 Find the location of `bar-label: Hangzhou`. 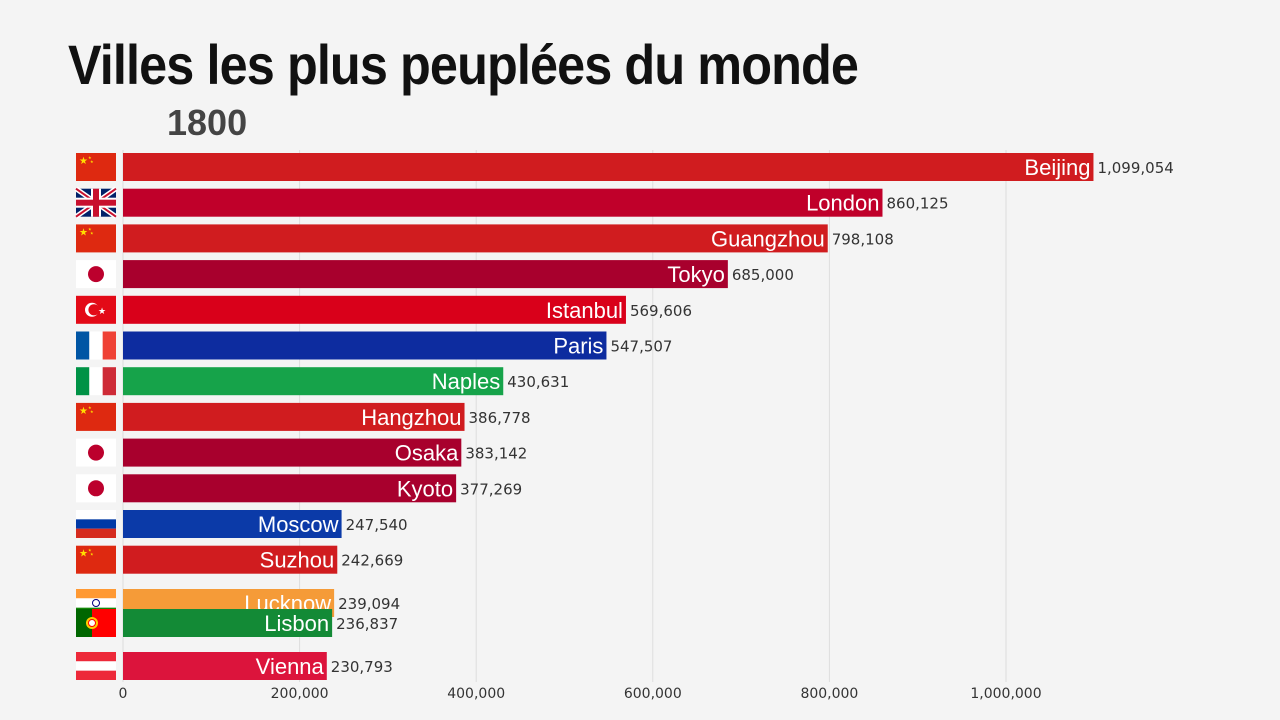

bar-label: Hangzhou is located at coordinates (411, 417).